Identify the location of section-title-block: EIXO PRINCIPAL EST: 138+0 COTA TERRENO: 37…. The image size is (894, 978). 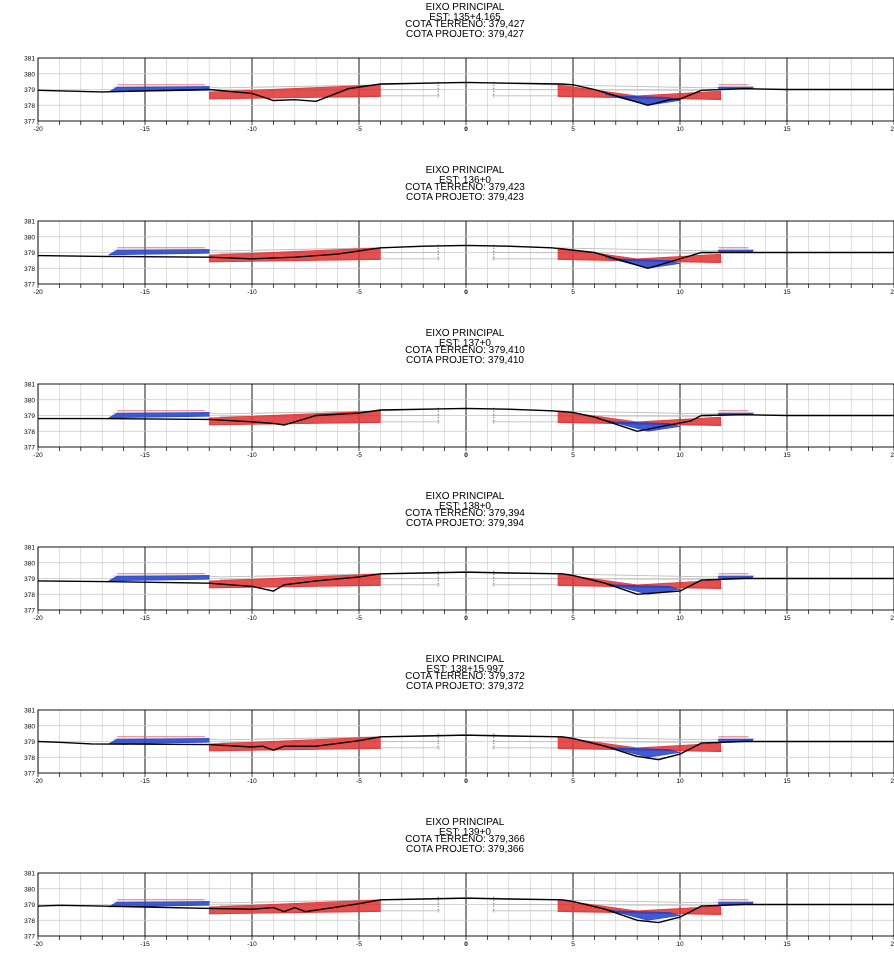
(447, 510).